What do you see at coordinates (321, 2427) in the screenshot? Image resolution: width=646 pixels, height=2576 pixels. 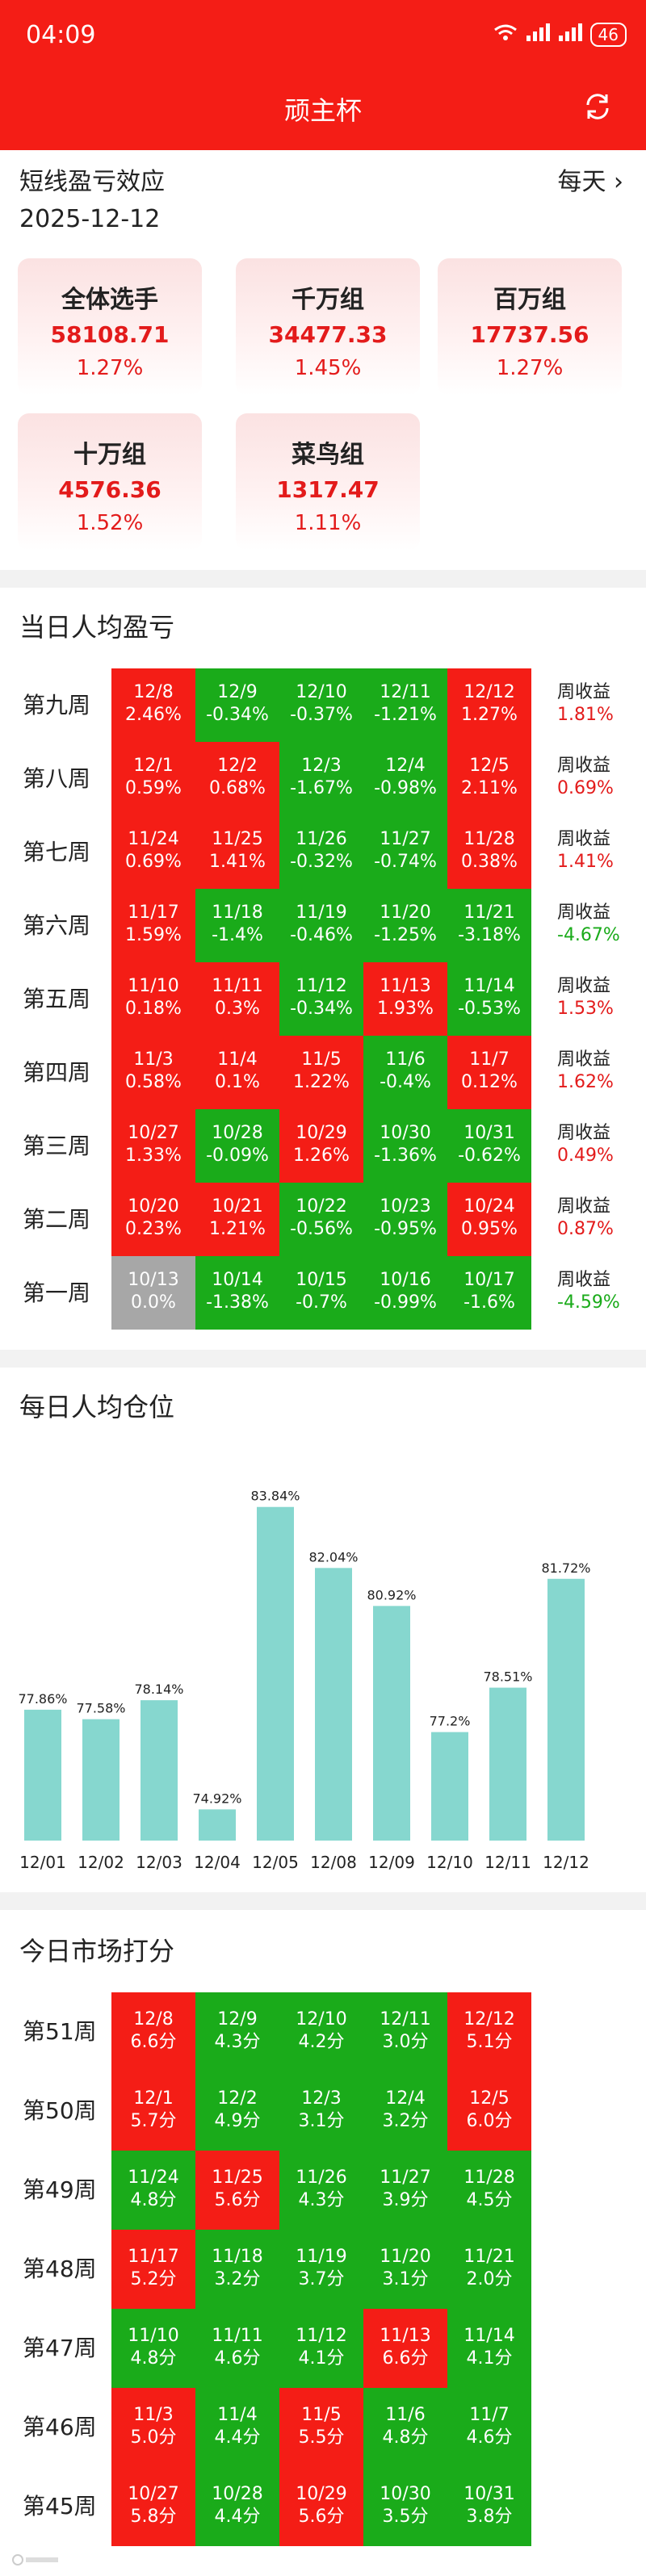 I see `day-cell: 11/5 5.5分` at bounding box center [321, 2427].